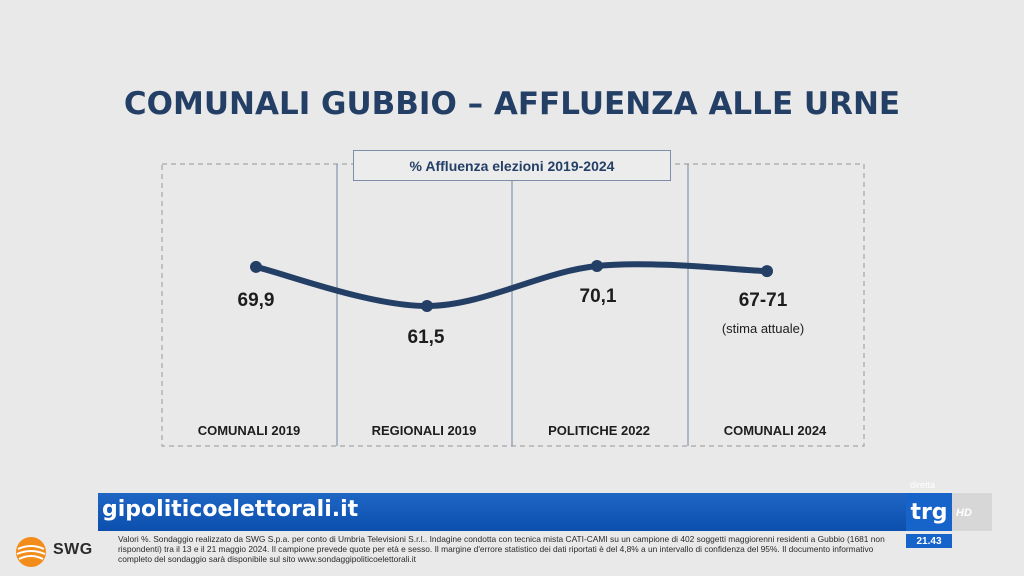 This screenshot has height=576, width=1024. I want to click on data-point-regionali-2019, so click(427, 306).